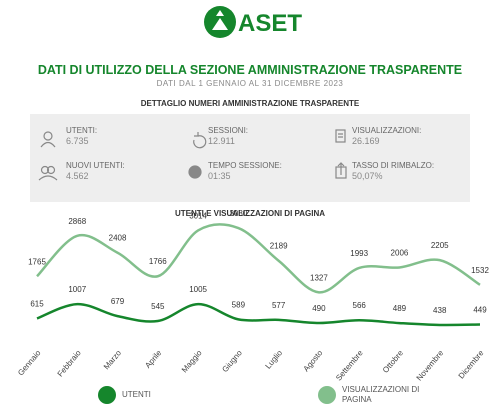 The height and width of the screenshot is (420, 500). I want to click on data-label: 615, so click(37, 303).